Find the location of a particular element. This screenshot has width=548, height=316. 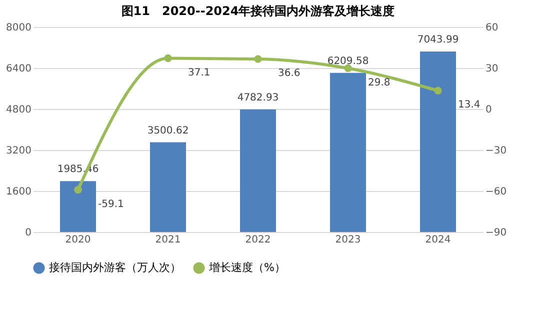

y-tick-label: 0 is located at coordinates (28, 233).